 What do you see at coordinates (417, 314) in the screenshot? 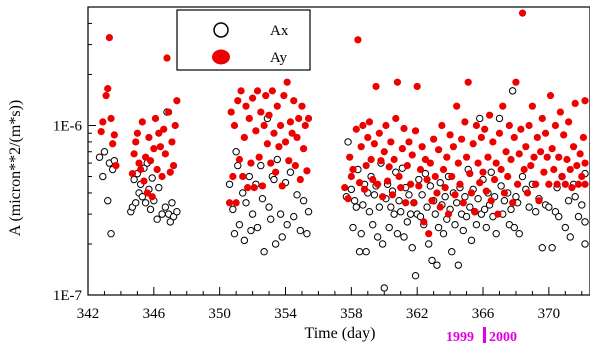
I see `x-tick-label: 362` at bounding box center [417, 314].